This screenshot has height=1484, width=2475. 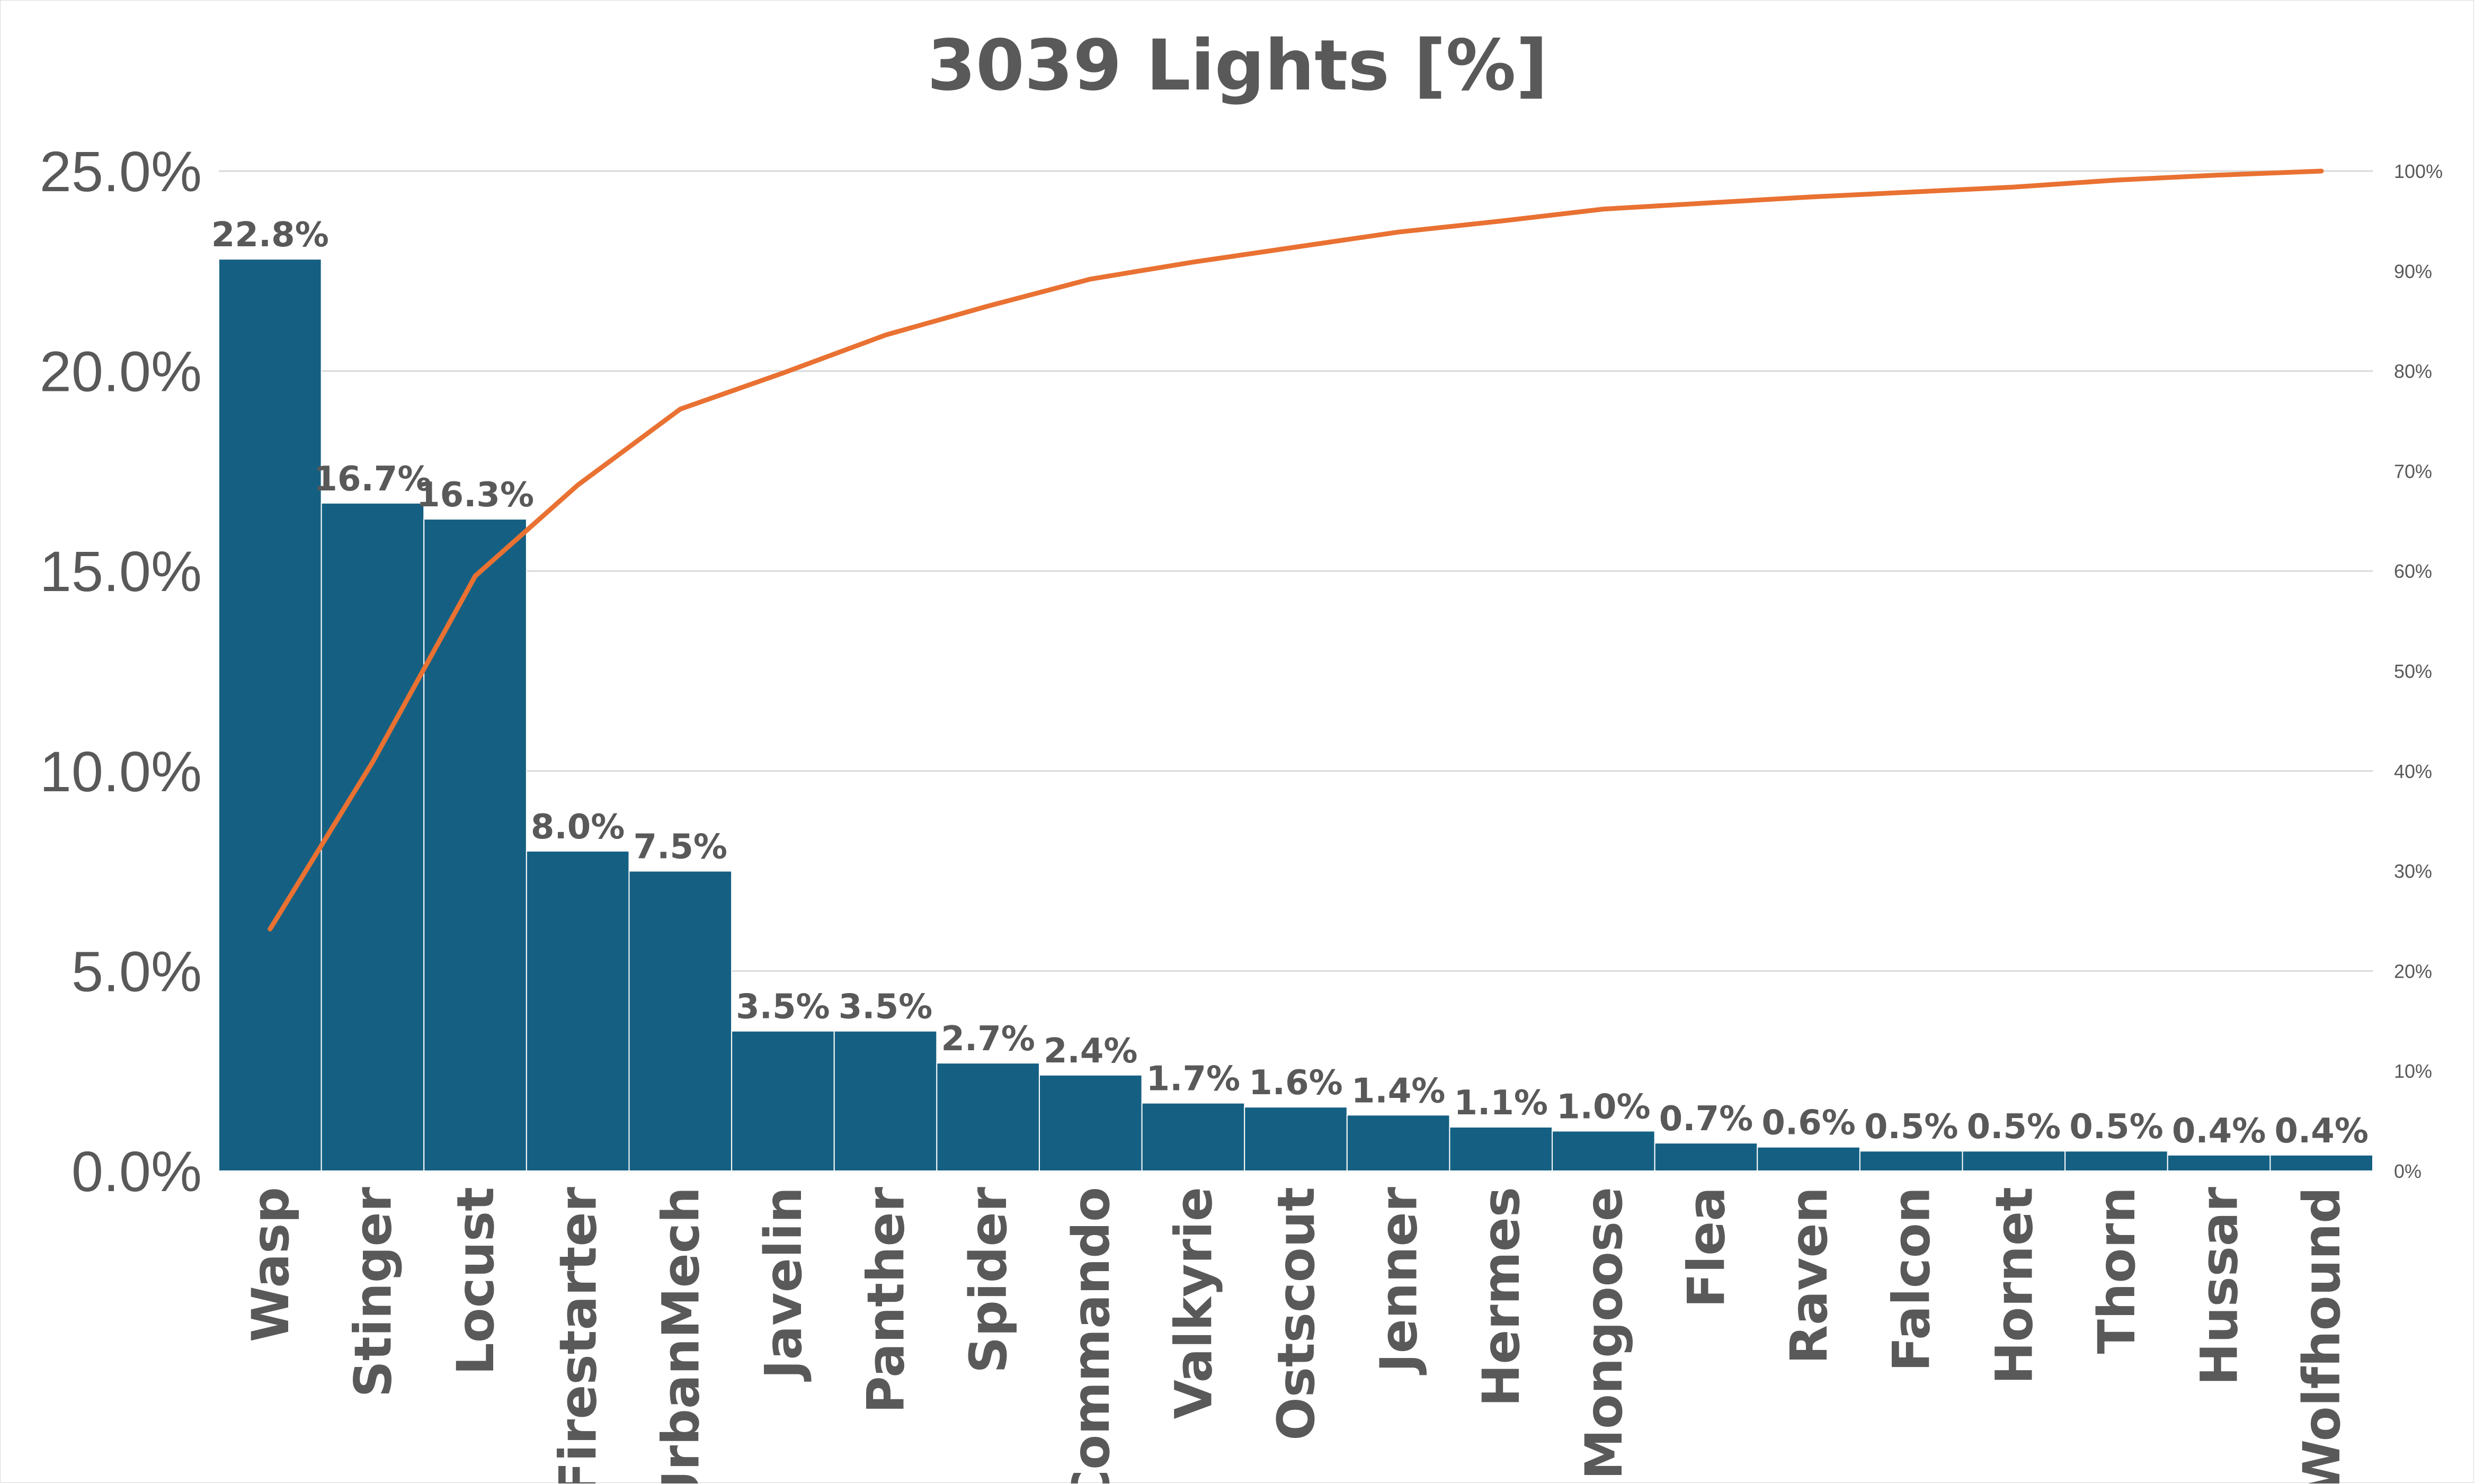 I want to click on x-tick-label: Valkyrie, so click(x=1193, y=1303).